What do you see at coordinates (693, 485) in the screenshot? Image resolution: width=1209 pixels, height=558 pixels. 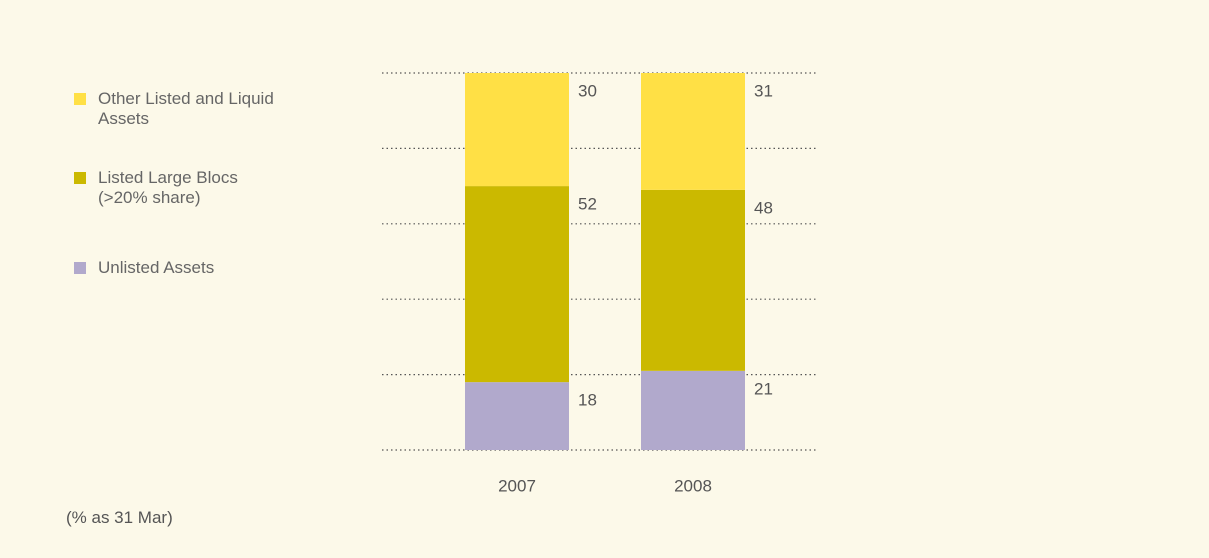 I see `x-tick-label: 2008` at bounding box center [693, 485].